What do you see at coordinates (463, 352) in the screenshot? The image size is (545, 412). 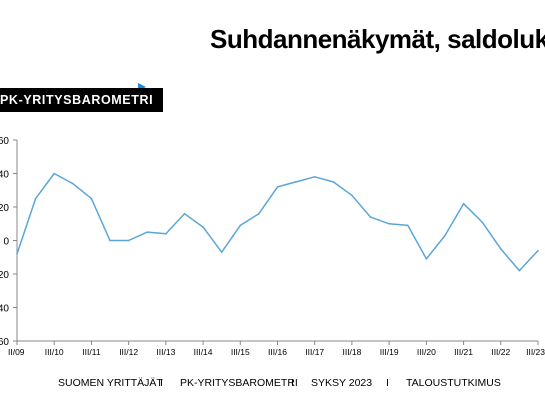 I see `x-tick-label: III/21` at bounding box center [463, 352].